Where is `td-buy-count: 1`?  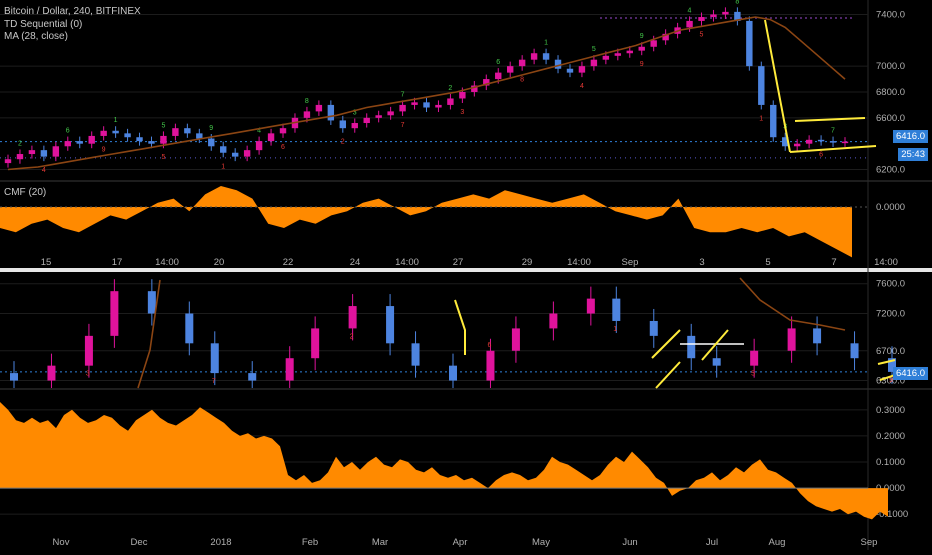
td-buy-count: 1 is located at coordinates (223, 166).